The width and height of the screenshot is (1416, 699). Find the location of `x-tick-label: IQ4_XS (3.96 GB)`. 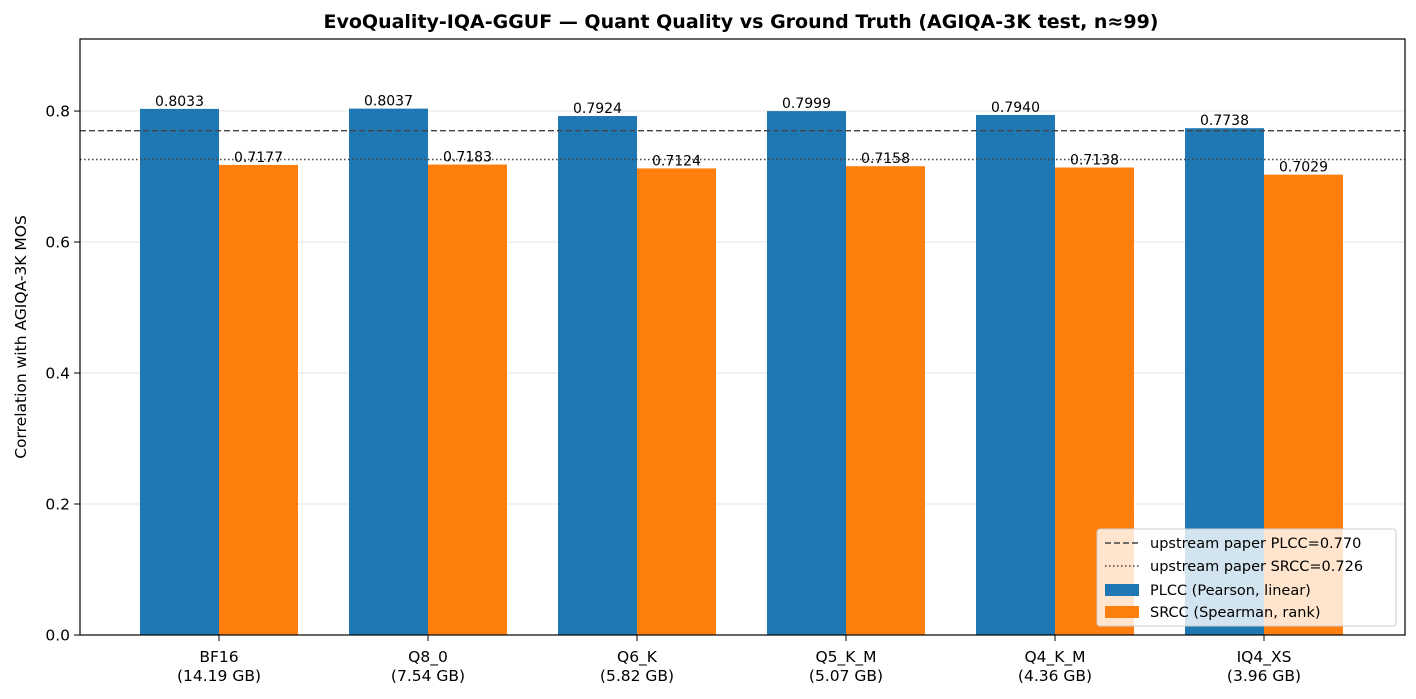

x-tick-label: IQ4_XS (3.96 GB) is located at coordinates (1264, 666).